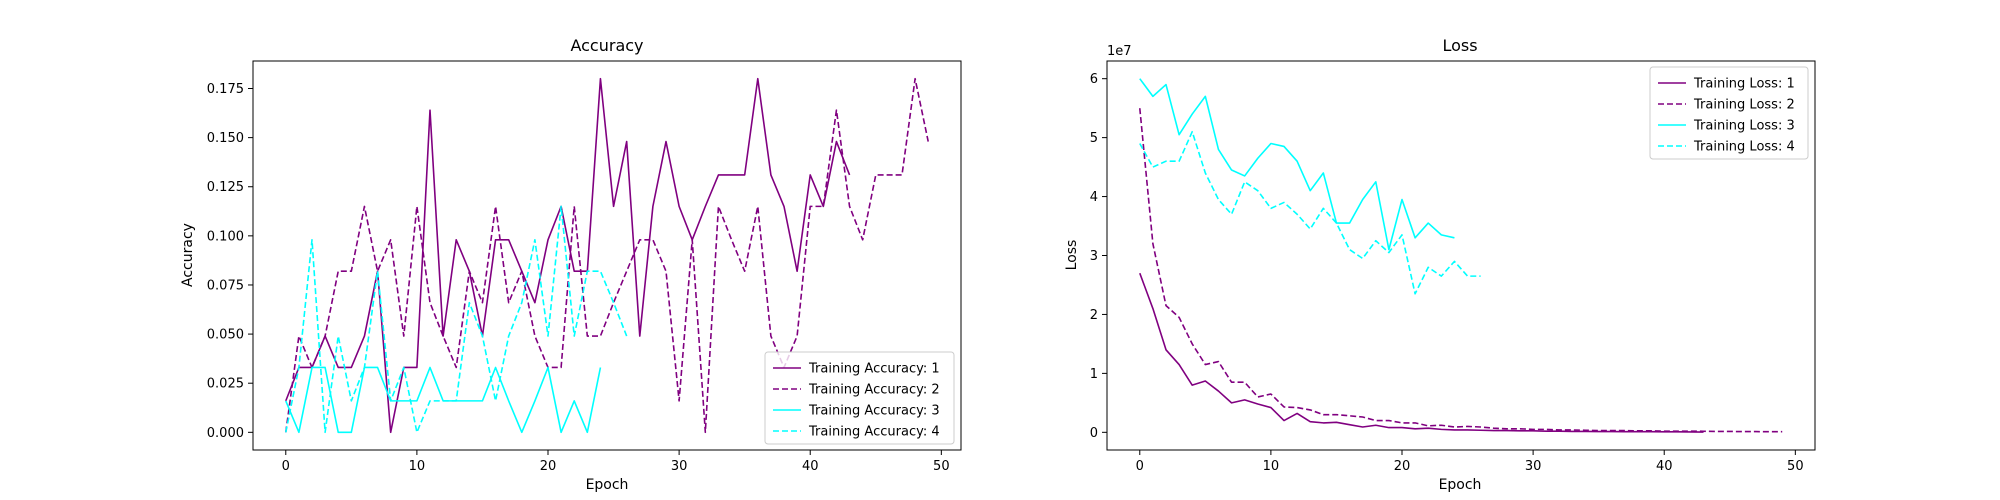 This screenshot has width=2000, height=500. Describe the element at coordinates (1094, 79) in the screenshot. I see `loss-y-tick-label: 6` at that location.